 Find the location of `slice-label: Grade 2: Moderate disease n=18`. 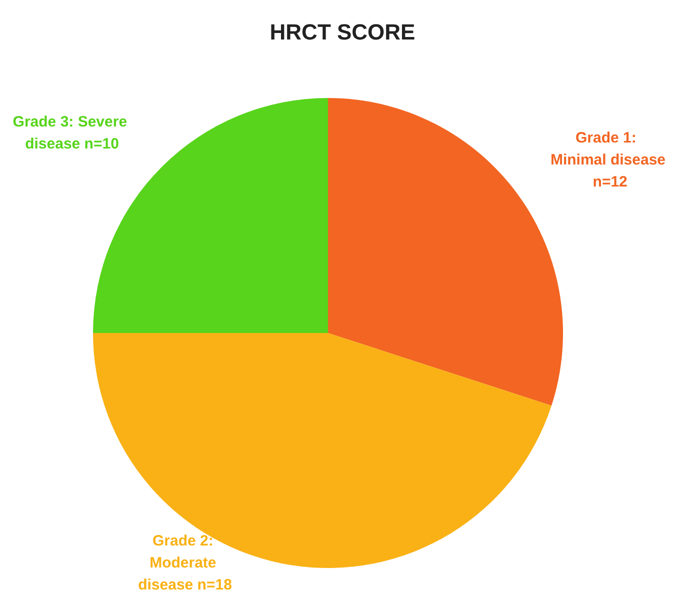

slice-label: Grade 2: Moderate disease n=18 is located at coordinates (185, 563).